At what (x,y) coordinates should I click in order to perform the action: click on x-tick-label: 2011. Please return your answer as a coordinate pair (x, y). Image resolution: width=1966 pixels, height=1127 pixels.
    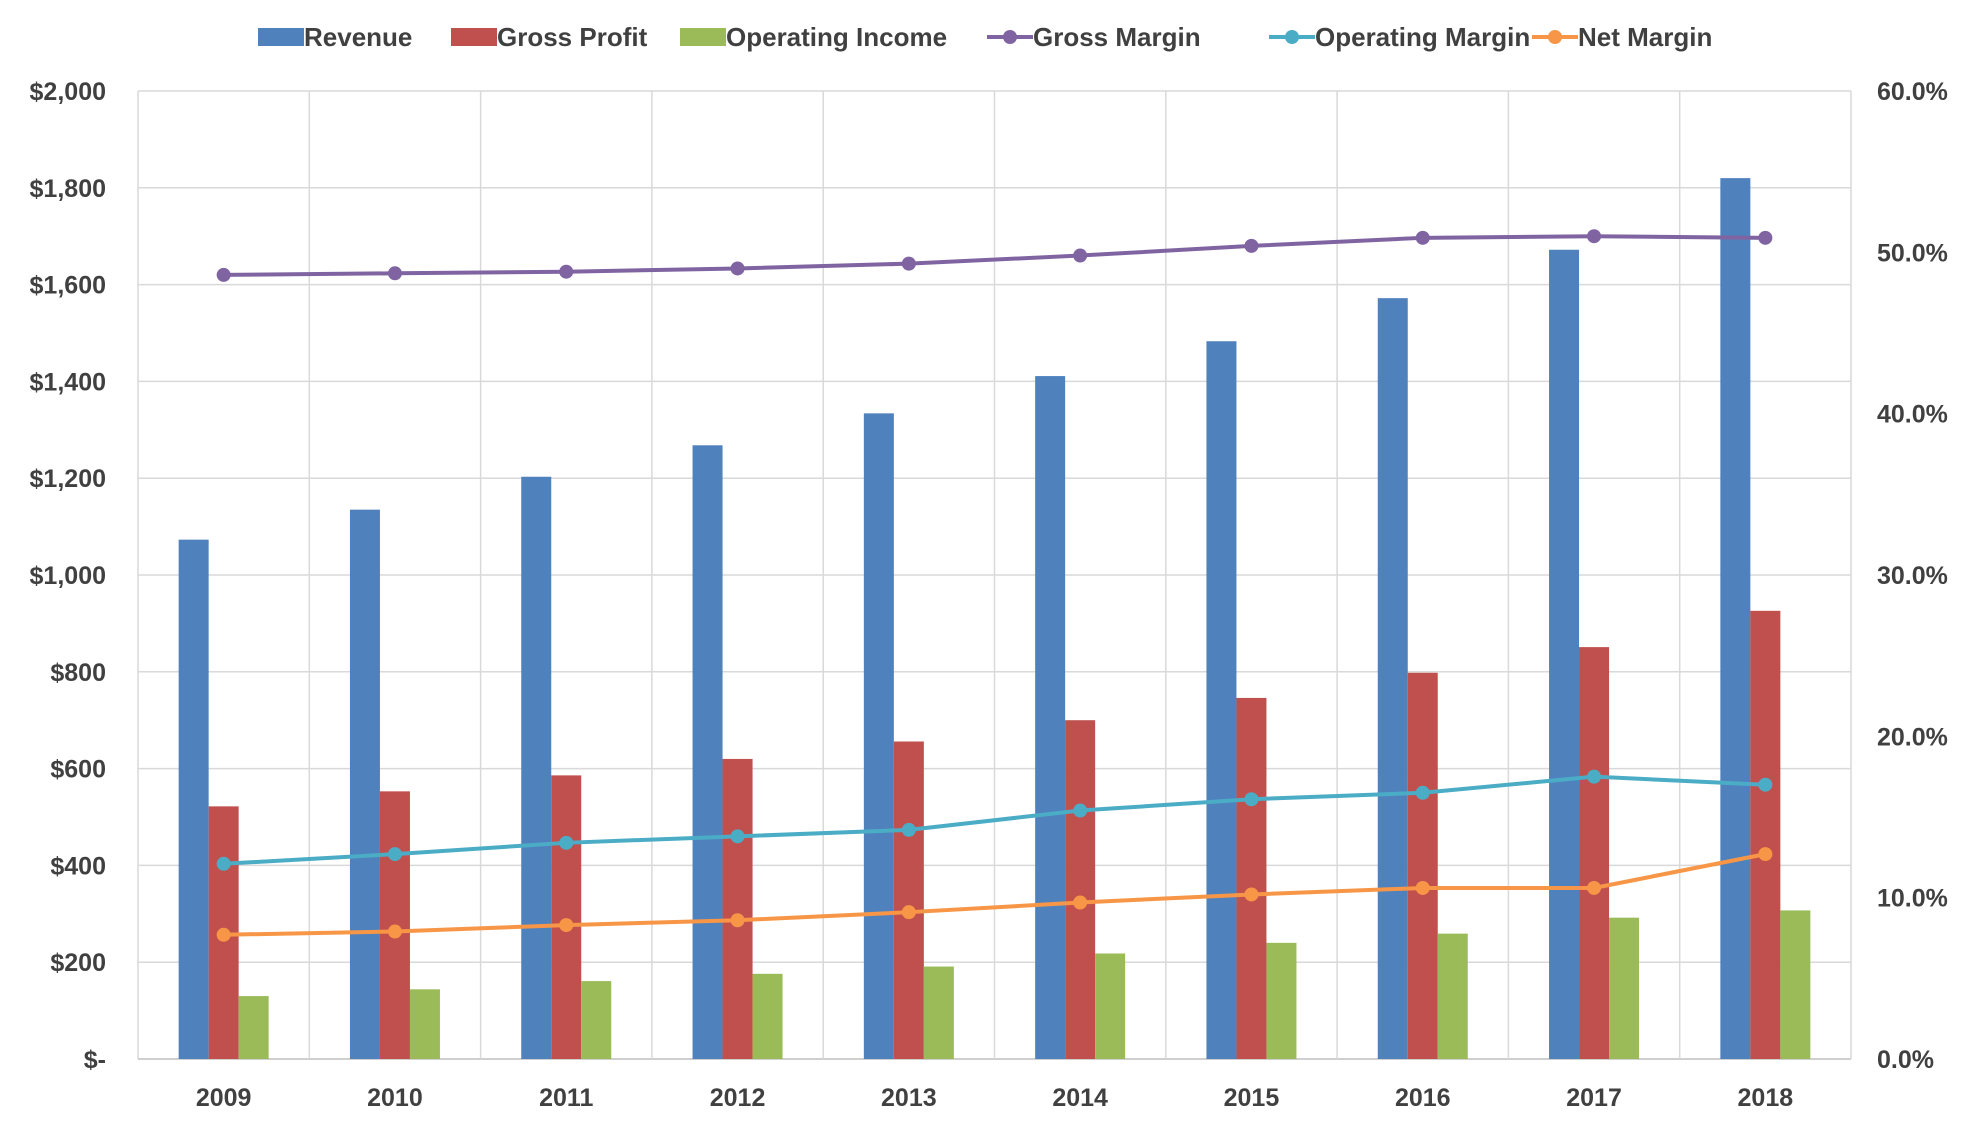
    Looking at the image, I should click on (566, 1098).